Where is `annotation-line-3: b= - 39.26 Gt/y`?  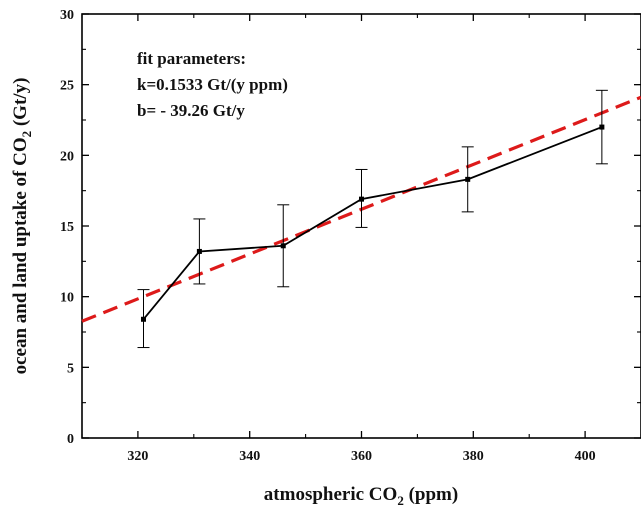
annotation-line-3: b= - 39.26 Gt/y is located at coordinates (191, 110).